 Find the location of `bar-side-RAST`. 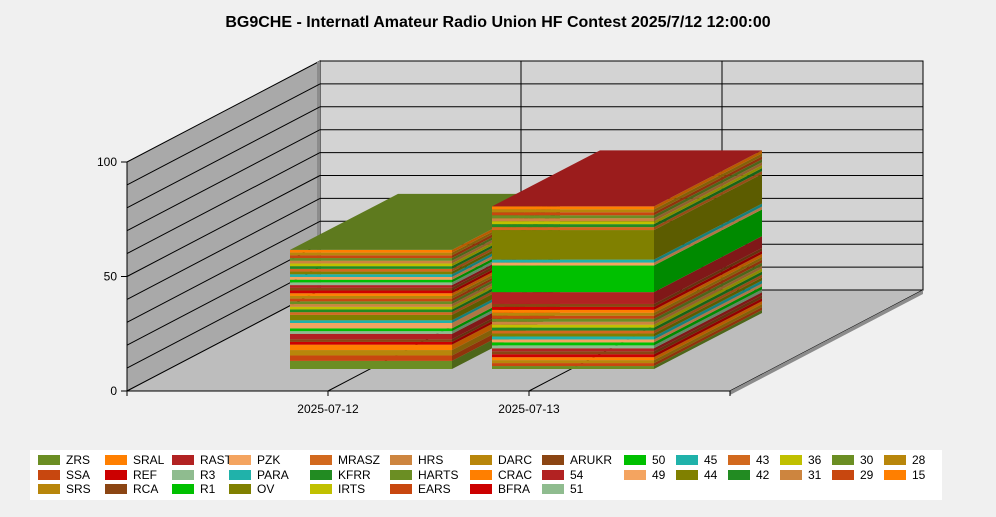

bar-side-RAST is located at coordinates (708, 322).